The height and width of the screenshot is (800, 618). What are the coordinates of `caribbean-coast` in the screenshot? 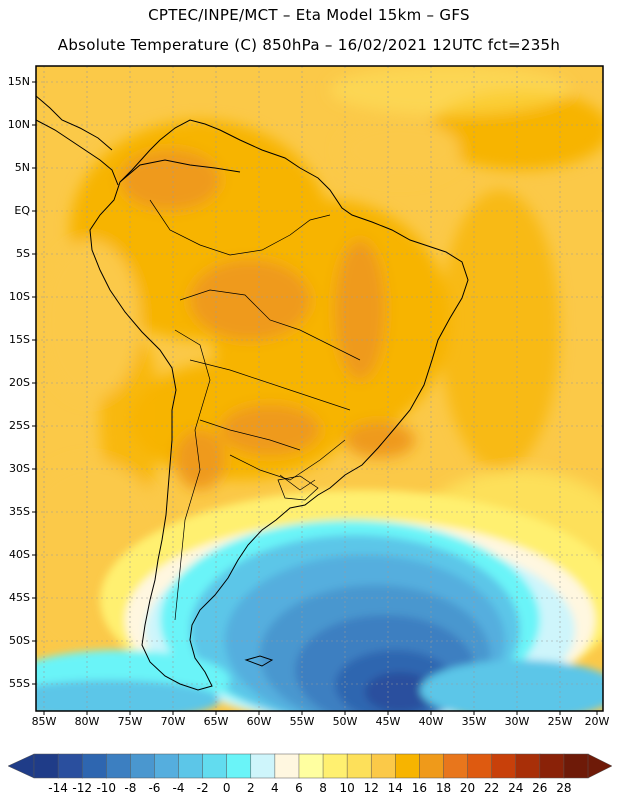 It's located at (180, 171).